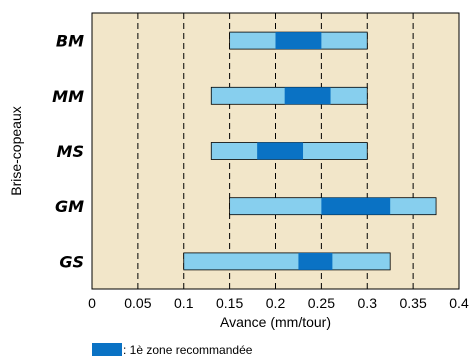 The width and height of the screenshot is (473, 359). I want to click on x-tick-label: 0, so click(92, 303).